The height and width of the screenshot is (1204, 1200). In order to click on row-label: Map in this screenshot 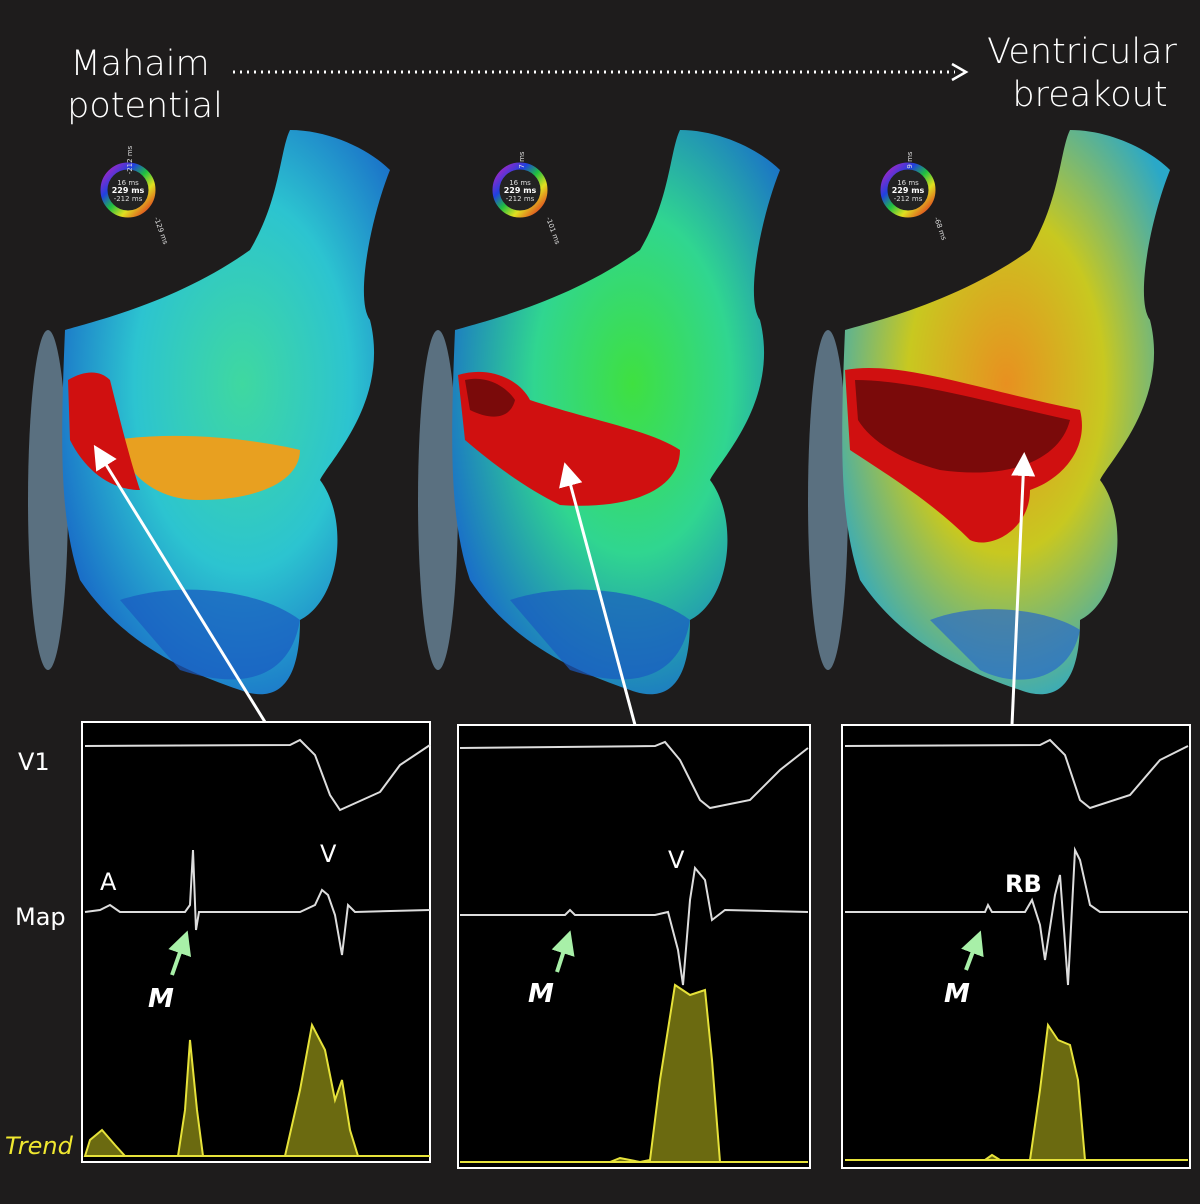, I will do `click(40, 917)`.